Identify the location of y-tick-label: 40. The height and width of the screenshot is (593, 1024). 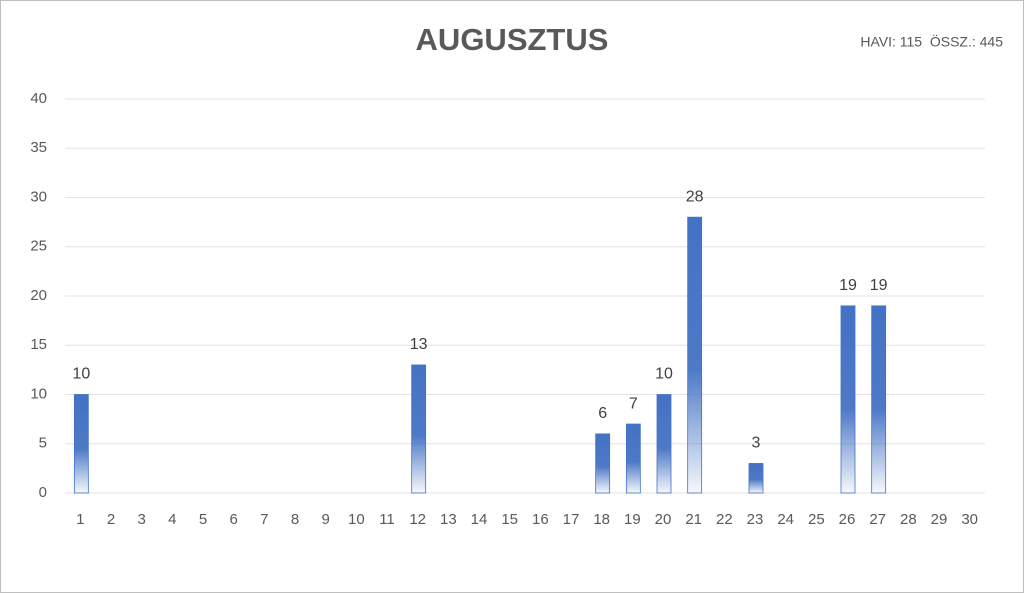
(38, 98).